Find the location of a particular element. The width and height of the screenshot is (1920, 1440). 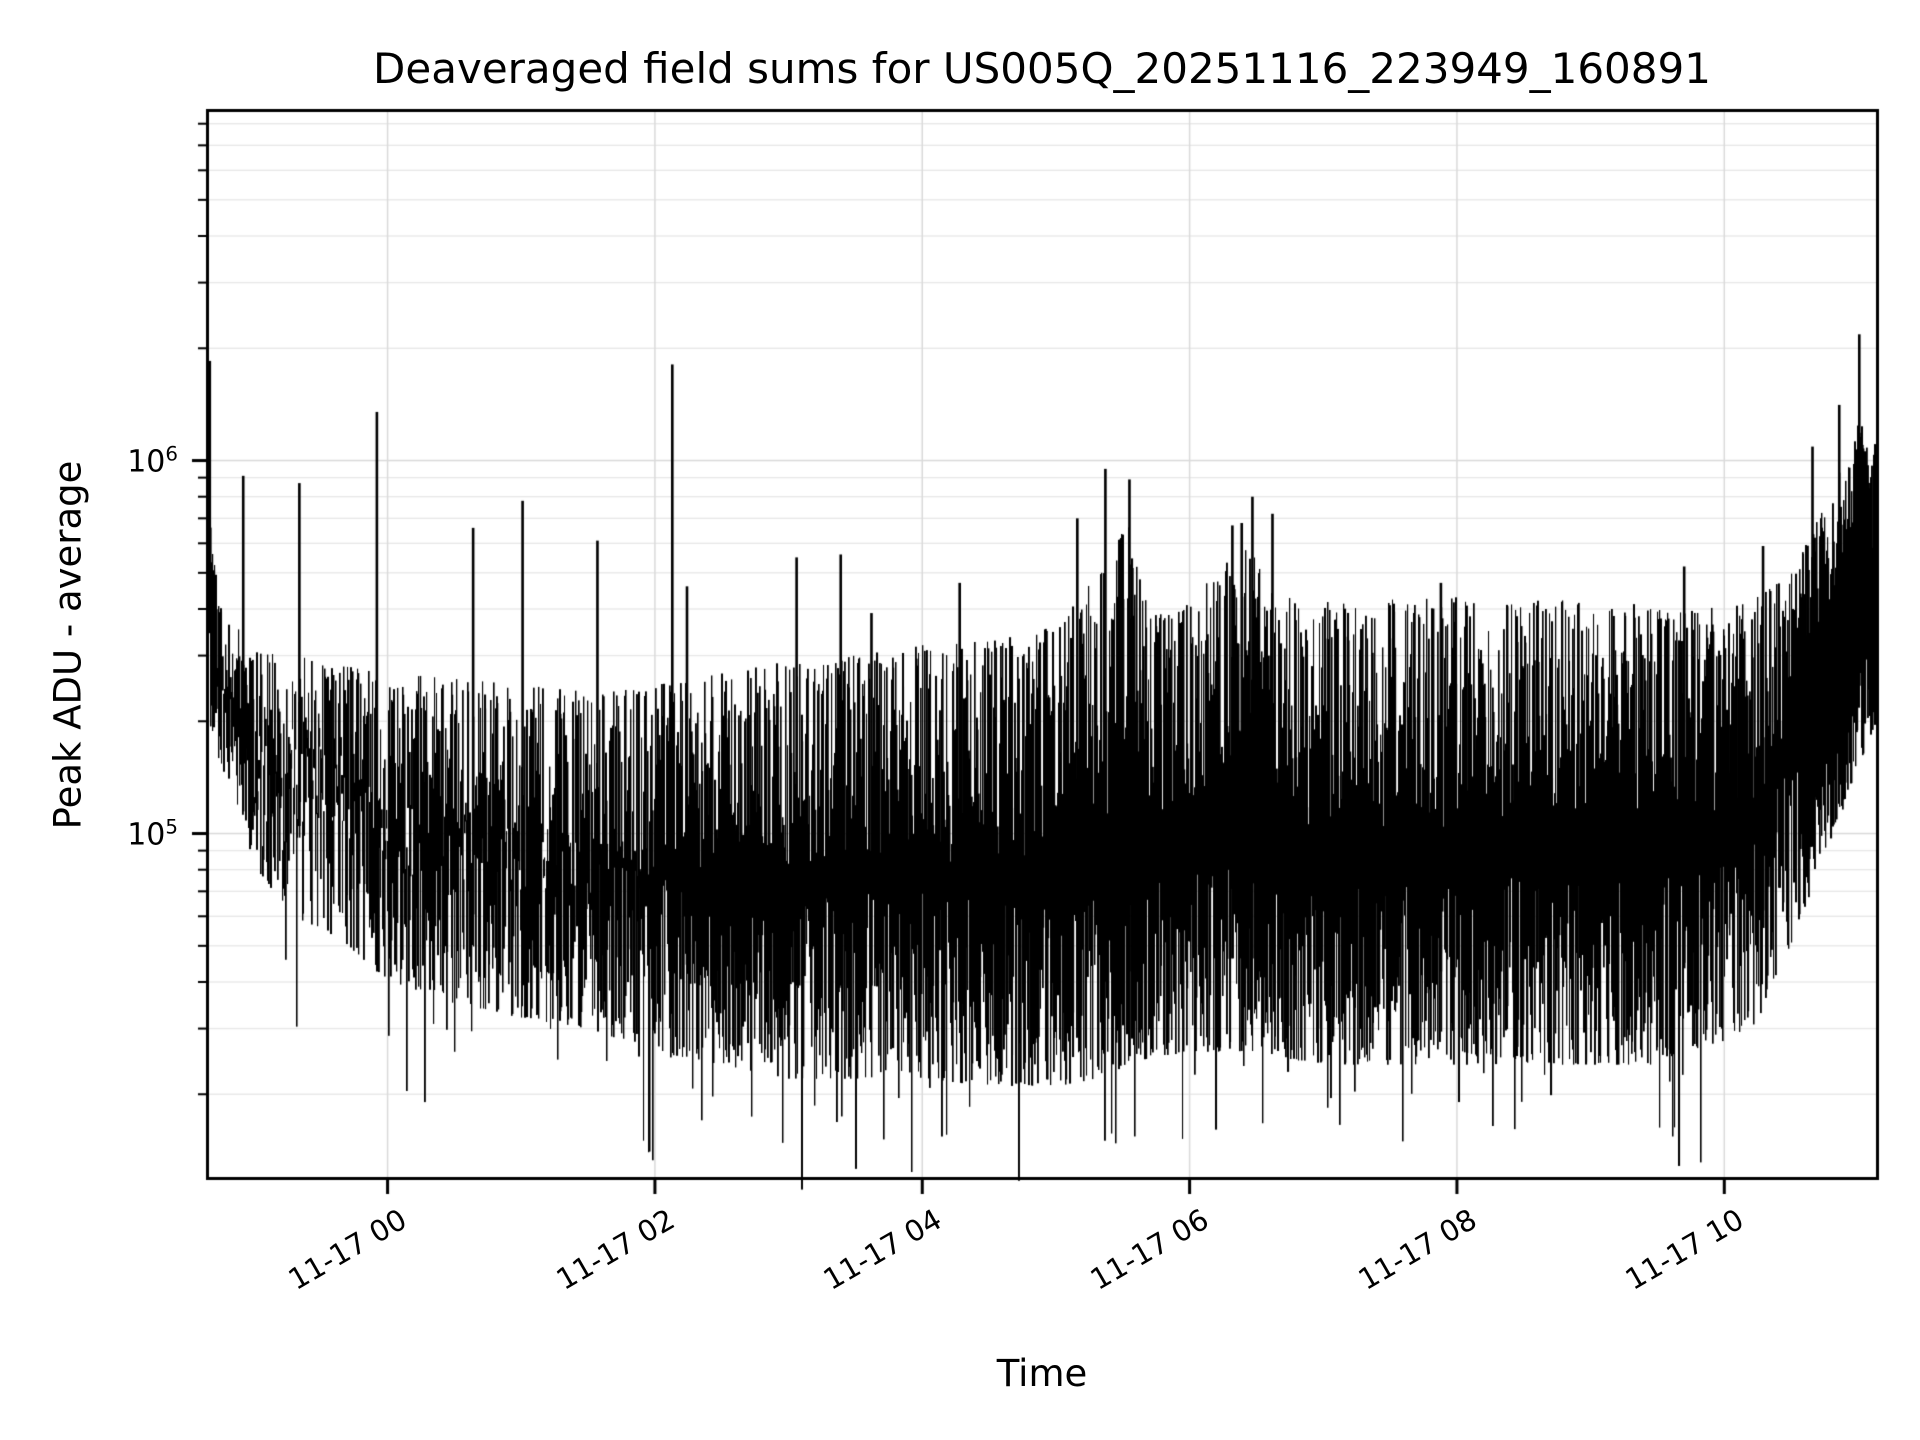

y-axis-label: Peak ADU - average is located at coordinates (68, 645).